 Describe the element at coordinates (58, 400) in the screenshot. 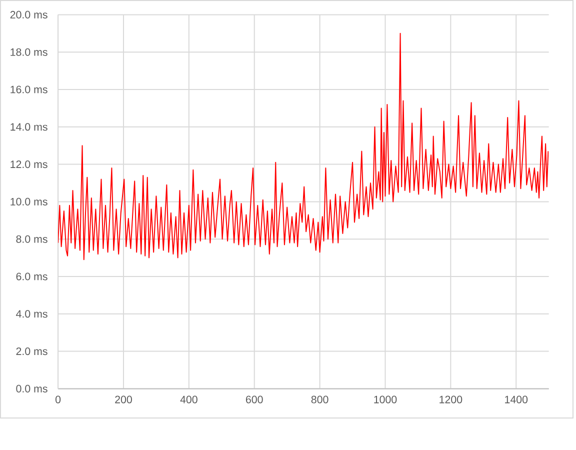

I see `x-tick-label: 0` at that location.